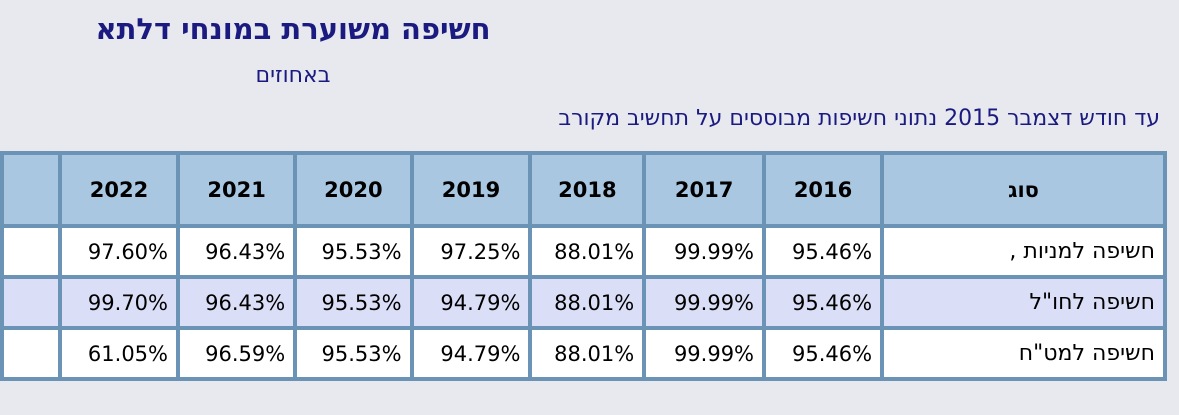 The image size is (1179, 415). What do you see at coordinates (823, 189) in the screenshot?
I see `column-header-year-2016: 2016` at bounding box center [823, 189].